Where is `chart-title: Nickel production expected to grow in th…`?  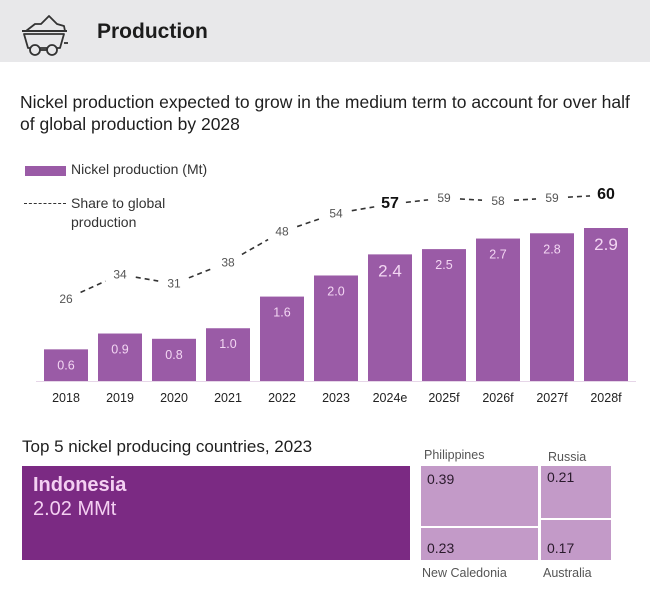 chart-title: Nickel production expected to grow in th… is located at coordinates (325, 113).